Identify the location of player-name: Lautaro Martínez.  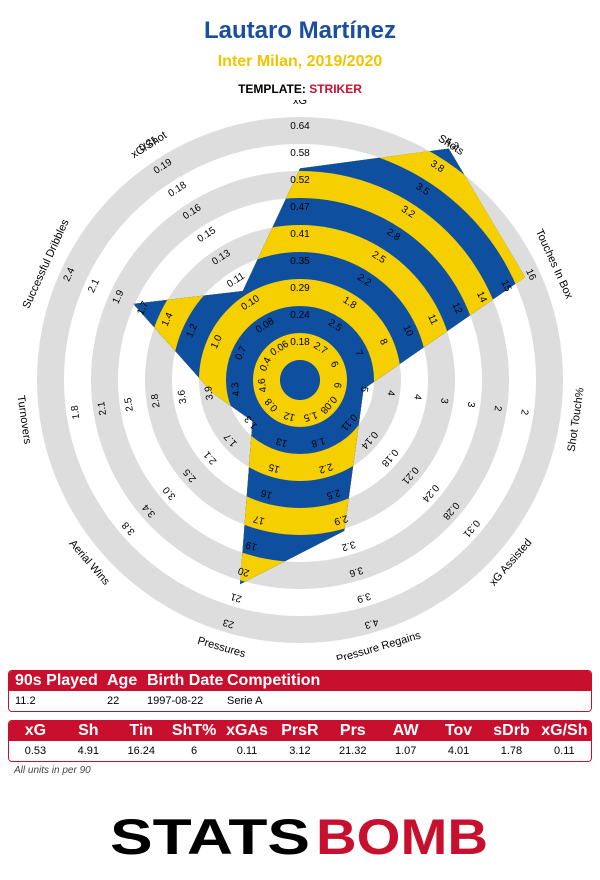
(300, 30).